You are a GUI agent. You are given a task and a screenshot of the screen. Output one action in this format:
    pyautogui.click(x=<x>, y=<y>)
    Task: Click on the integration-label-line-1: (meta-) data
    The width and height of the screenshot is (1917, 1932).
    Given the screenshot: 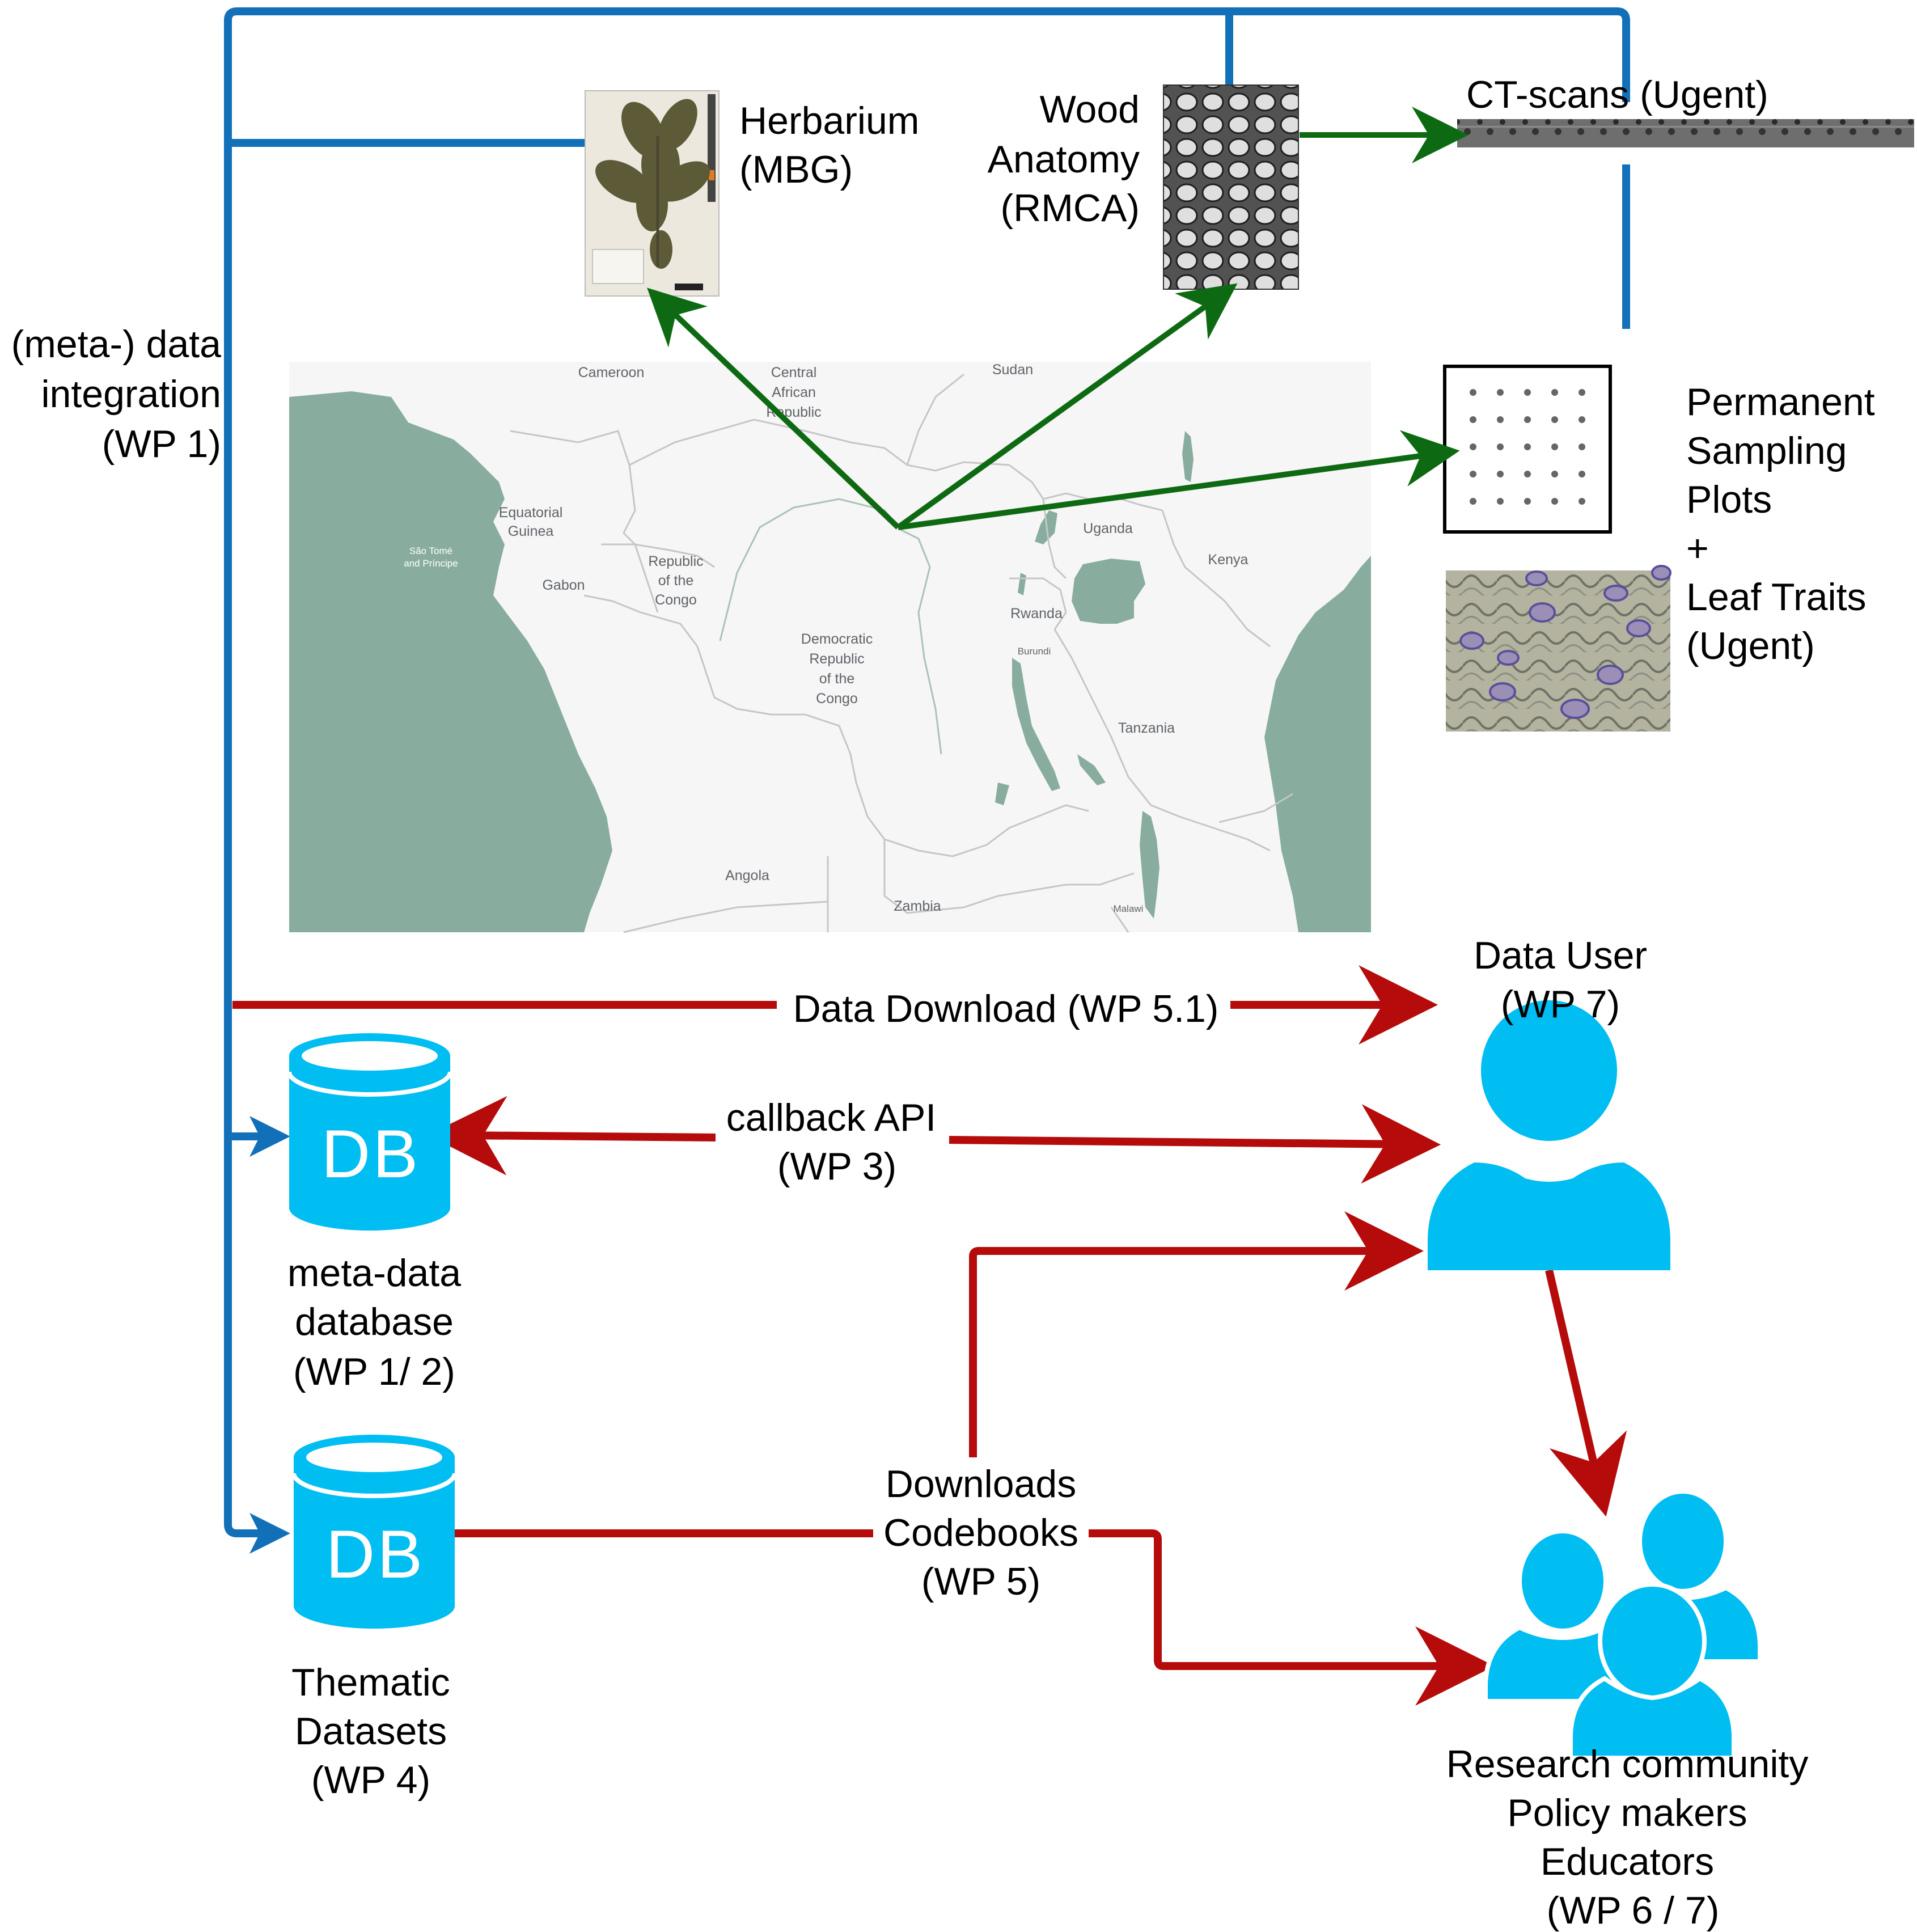 What is the action you would take?
    pyautogui.click(x=116, y=345)
    